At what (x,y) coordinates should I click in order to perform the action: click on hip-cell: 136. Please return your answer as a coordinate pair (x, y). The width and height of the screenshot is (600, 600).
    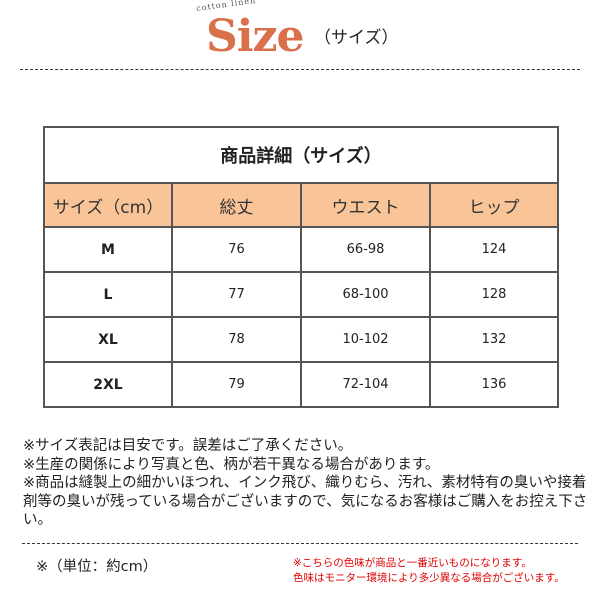
    Looking at the image, I should click on (494, 384).